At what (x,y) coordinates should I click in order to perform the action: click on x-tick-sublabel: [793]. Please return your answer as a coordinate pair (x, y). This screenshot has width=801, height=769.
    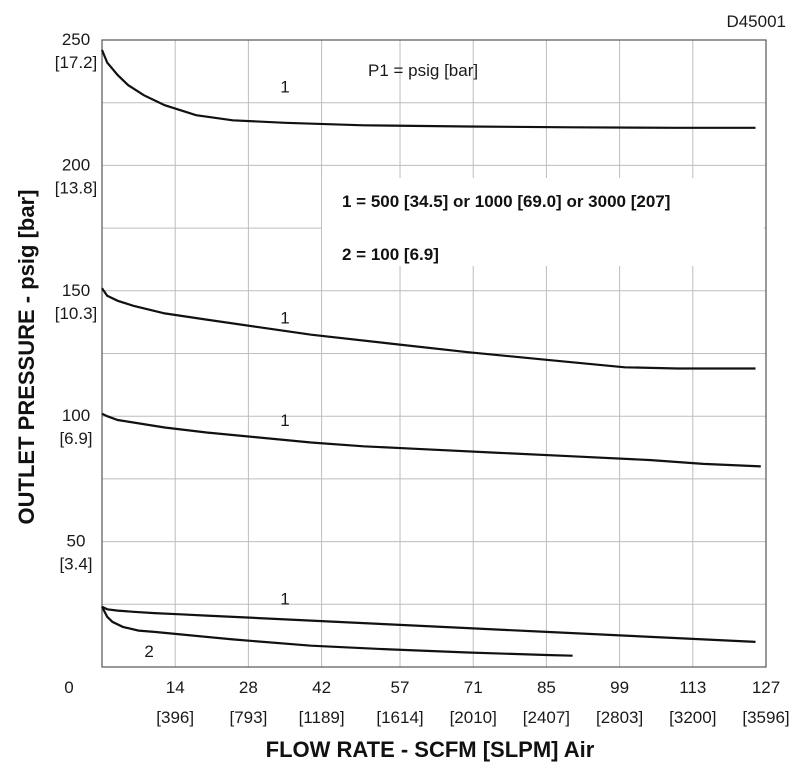
    Looking at the image, I should click on (248, 717).